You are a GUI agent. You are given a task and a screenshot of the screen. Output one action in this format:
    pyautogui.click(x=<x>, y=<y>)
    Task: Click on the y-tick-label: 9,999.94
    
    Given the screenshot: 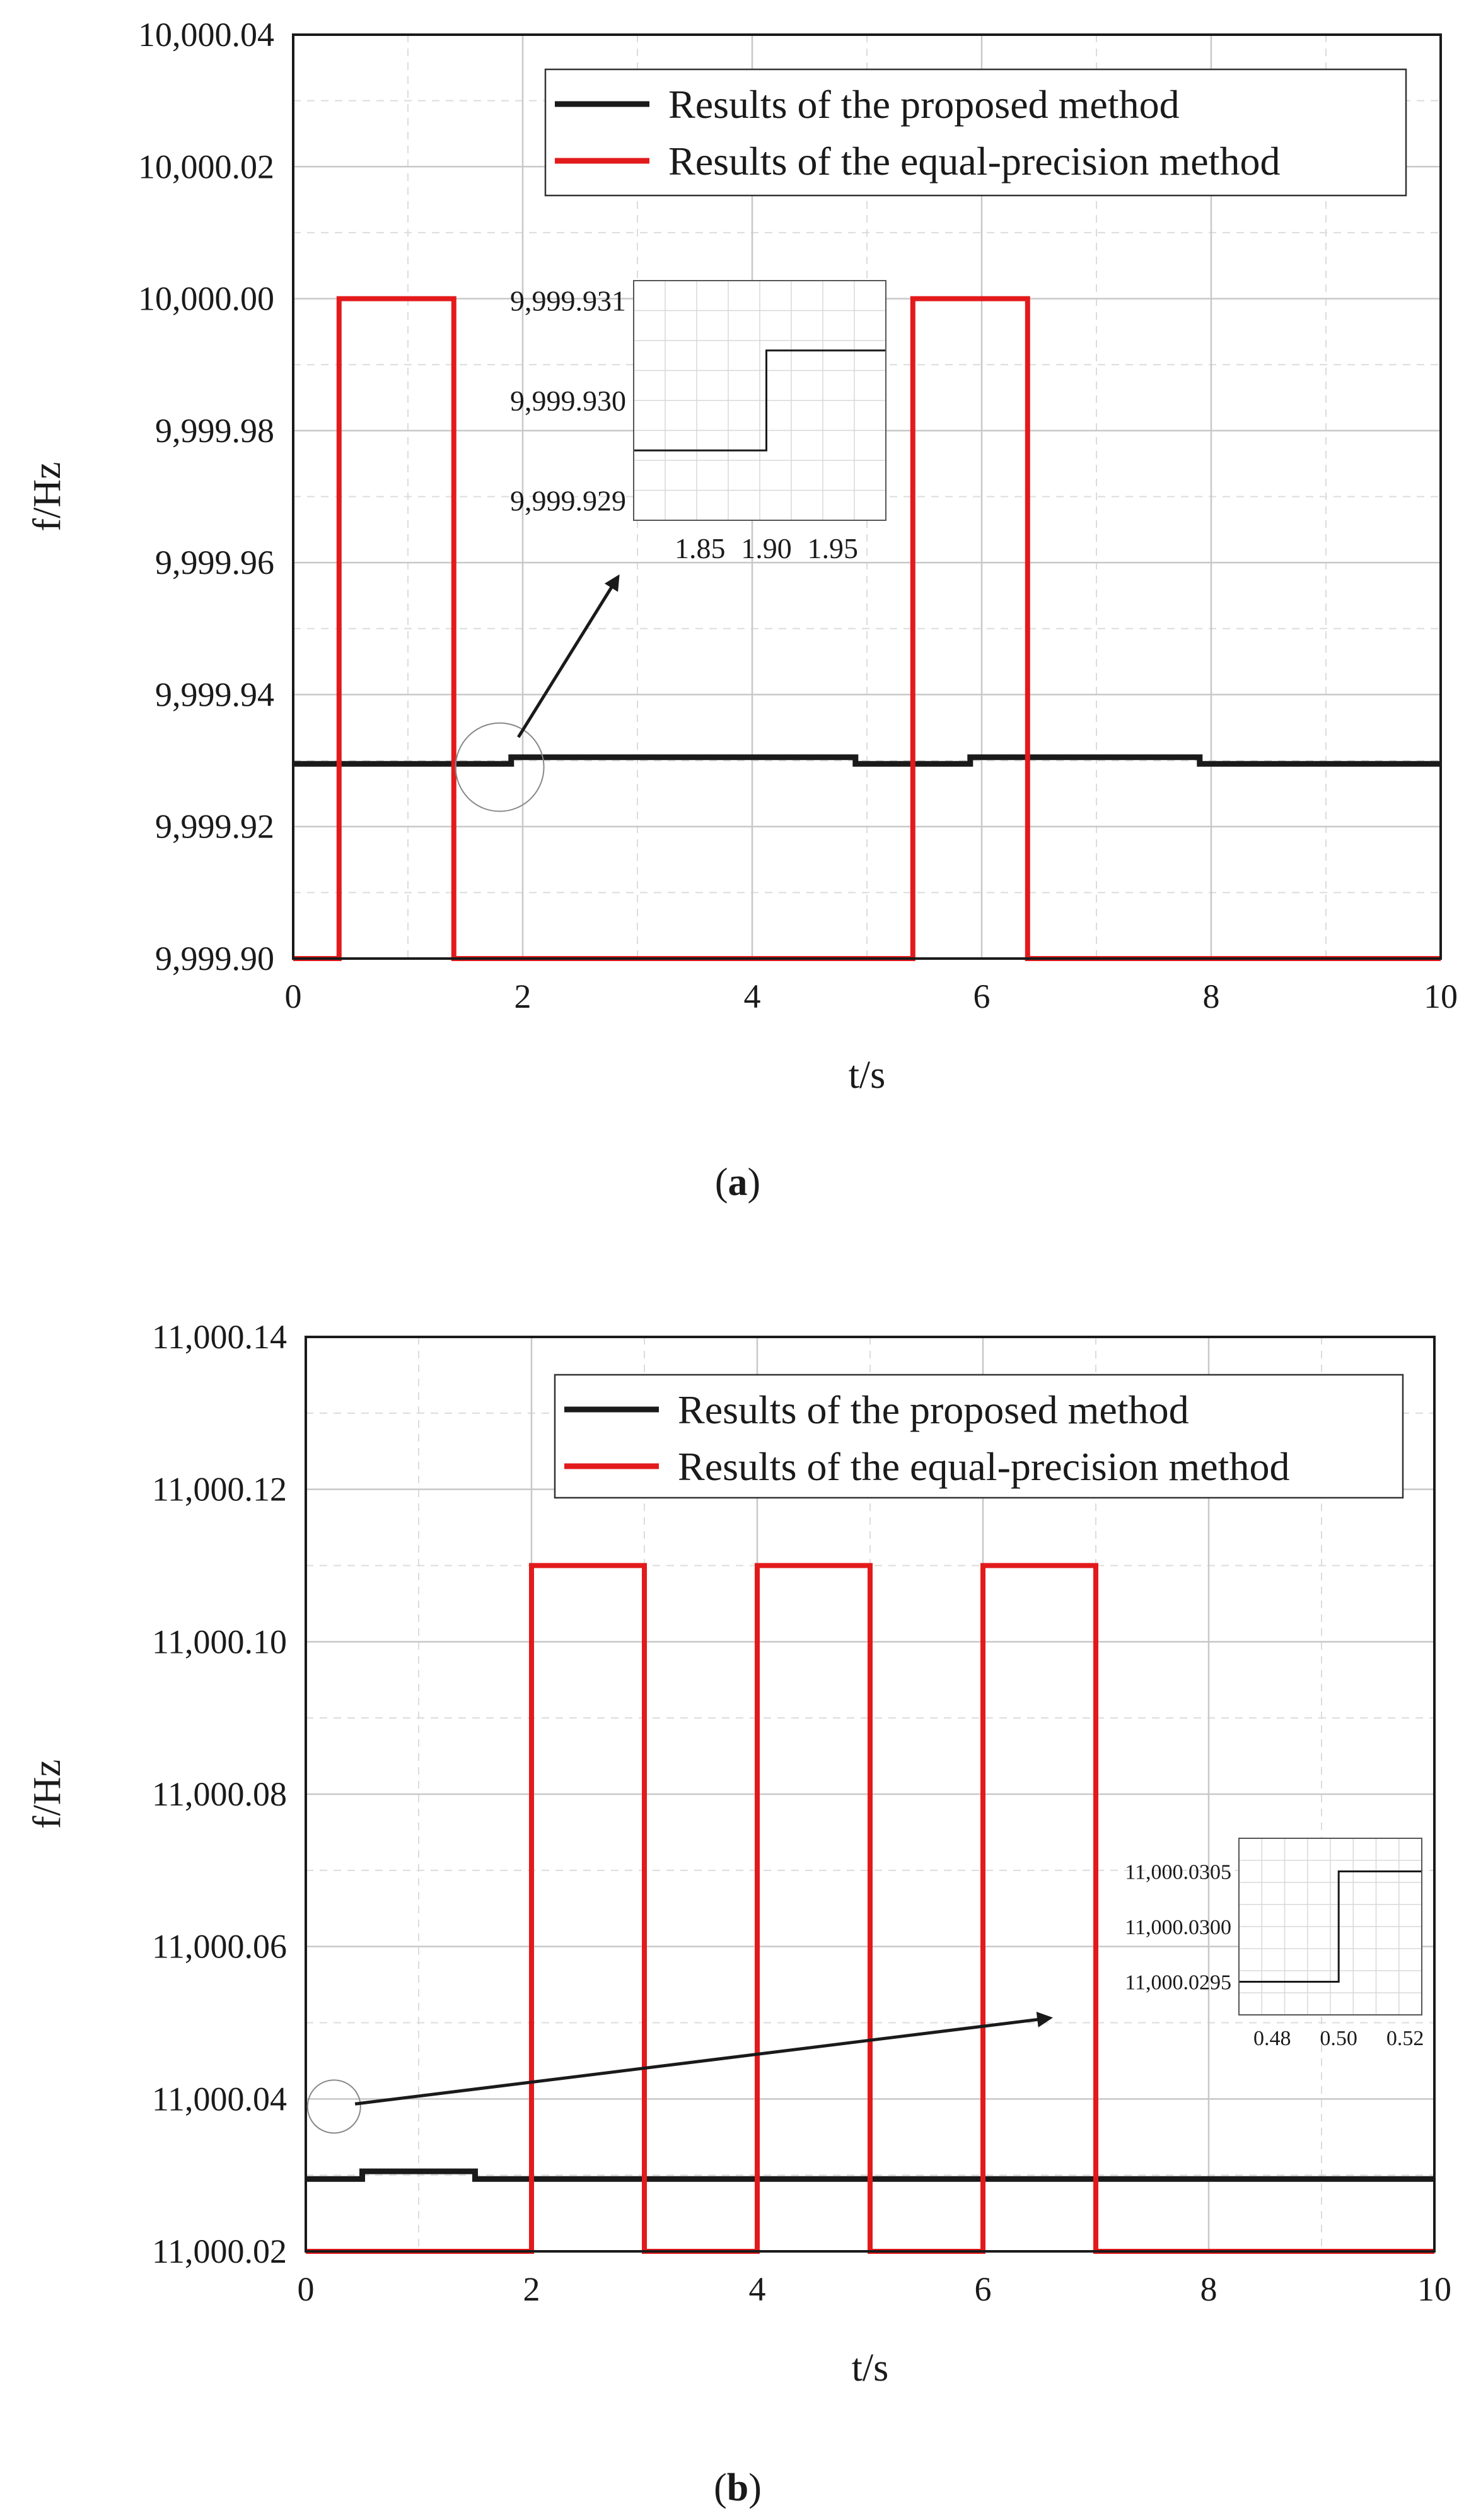 What is the action you would take?
    pyautogui.click(x=214, y=694)
    